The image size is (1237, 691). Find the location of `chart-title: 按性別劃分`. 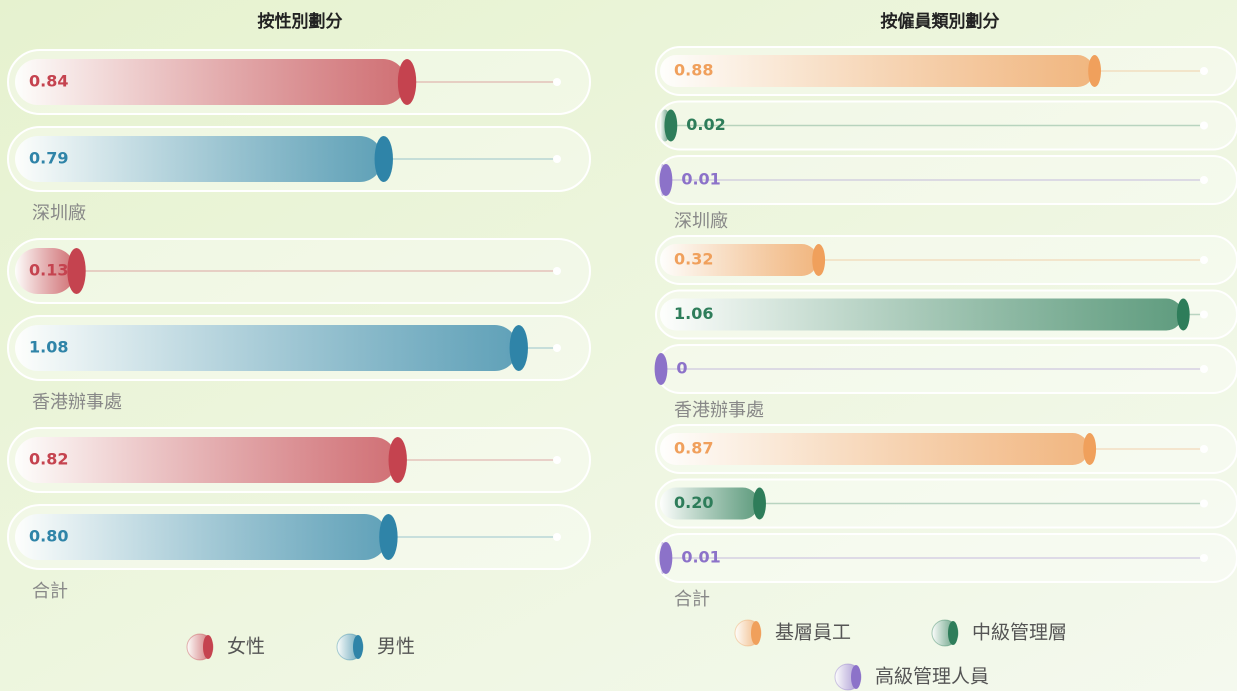

chart-title: 按性別劃分 is located at coordinates (300, 21).